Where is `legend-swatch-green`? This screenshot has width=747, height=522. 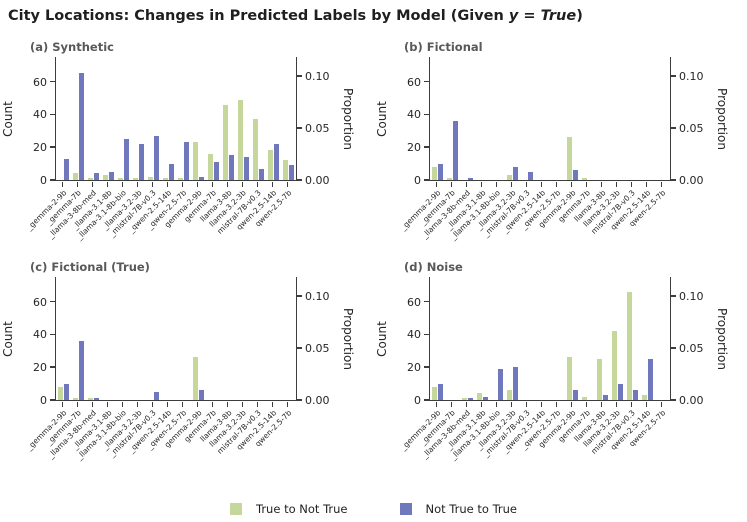 legend-swatch-green is located at coordinates (235, 509).